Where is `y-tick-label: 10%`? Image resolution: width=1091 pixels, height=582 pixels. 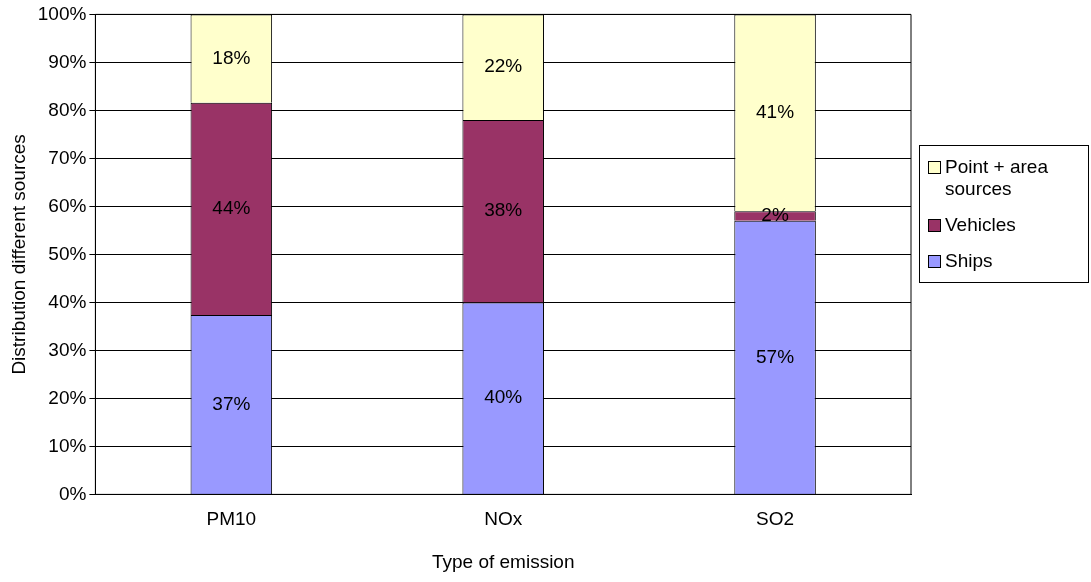 y-tick-label: 10% is located at coordinates (67, 445).